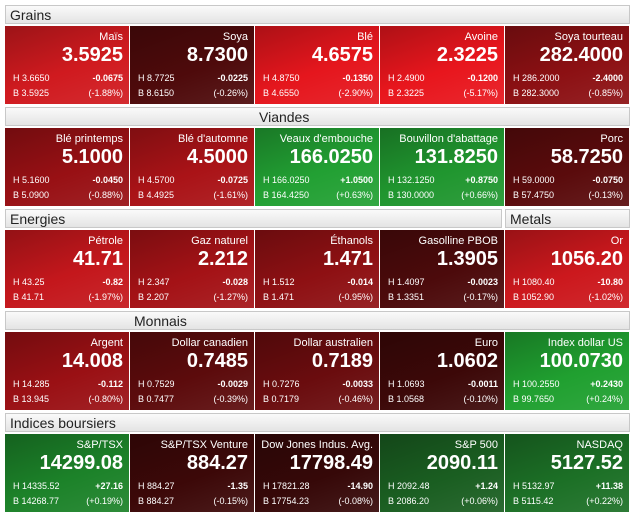  What do you see at coordinates (486, 486) in the screenshot?
I see `quote-change: +1.24` at bounding box center [486, 486].